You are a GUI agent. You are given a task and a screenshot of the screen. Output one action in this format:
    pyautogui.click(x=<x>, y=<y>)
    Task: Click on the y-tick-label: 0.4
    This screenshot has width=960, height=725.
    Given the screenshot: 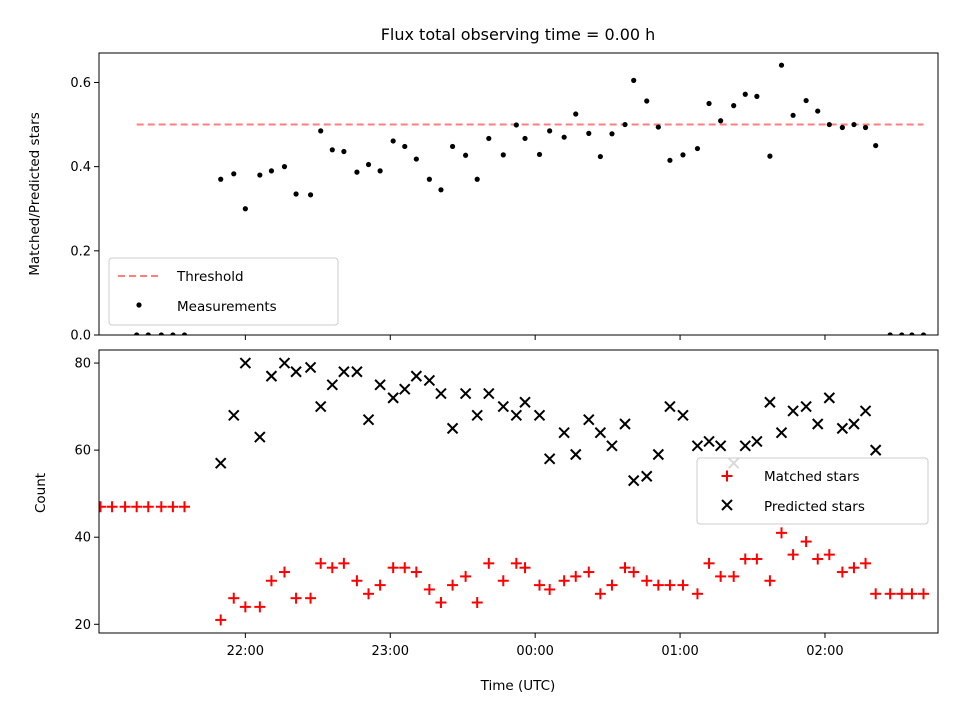 What is the action you would take?
    pyautogui.click(x=80, y=167)
    